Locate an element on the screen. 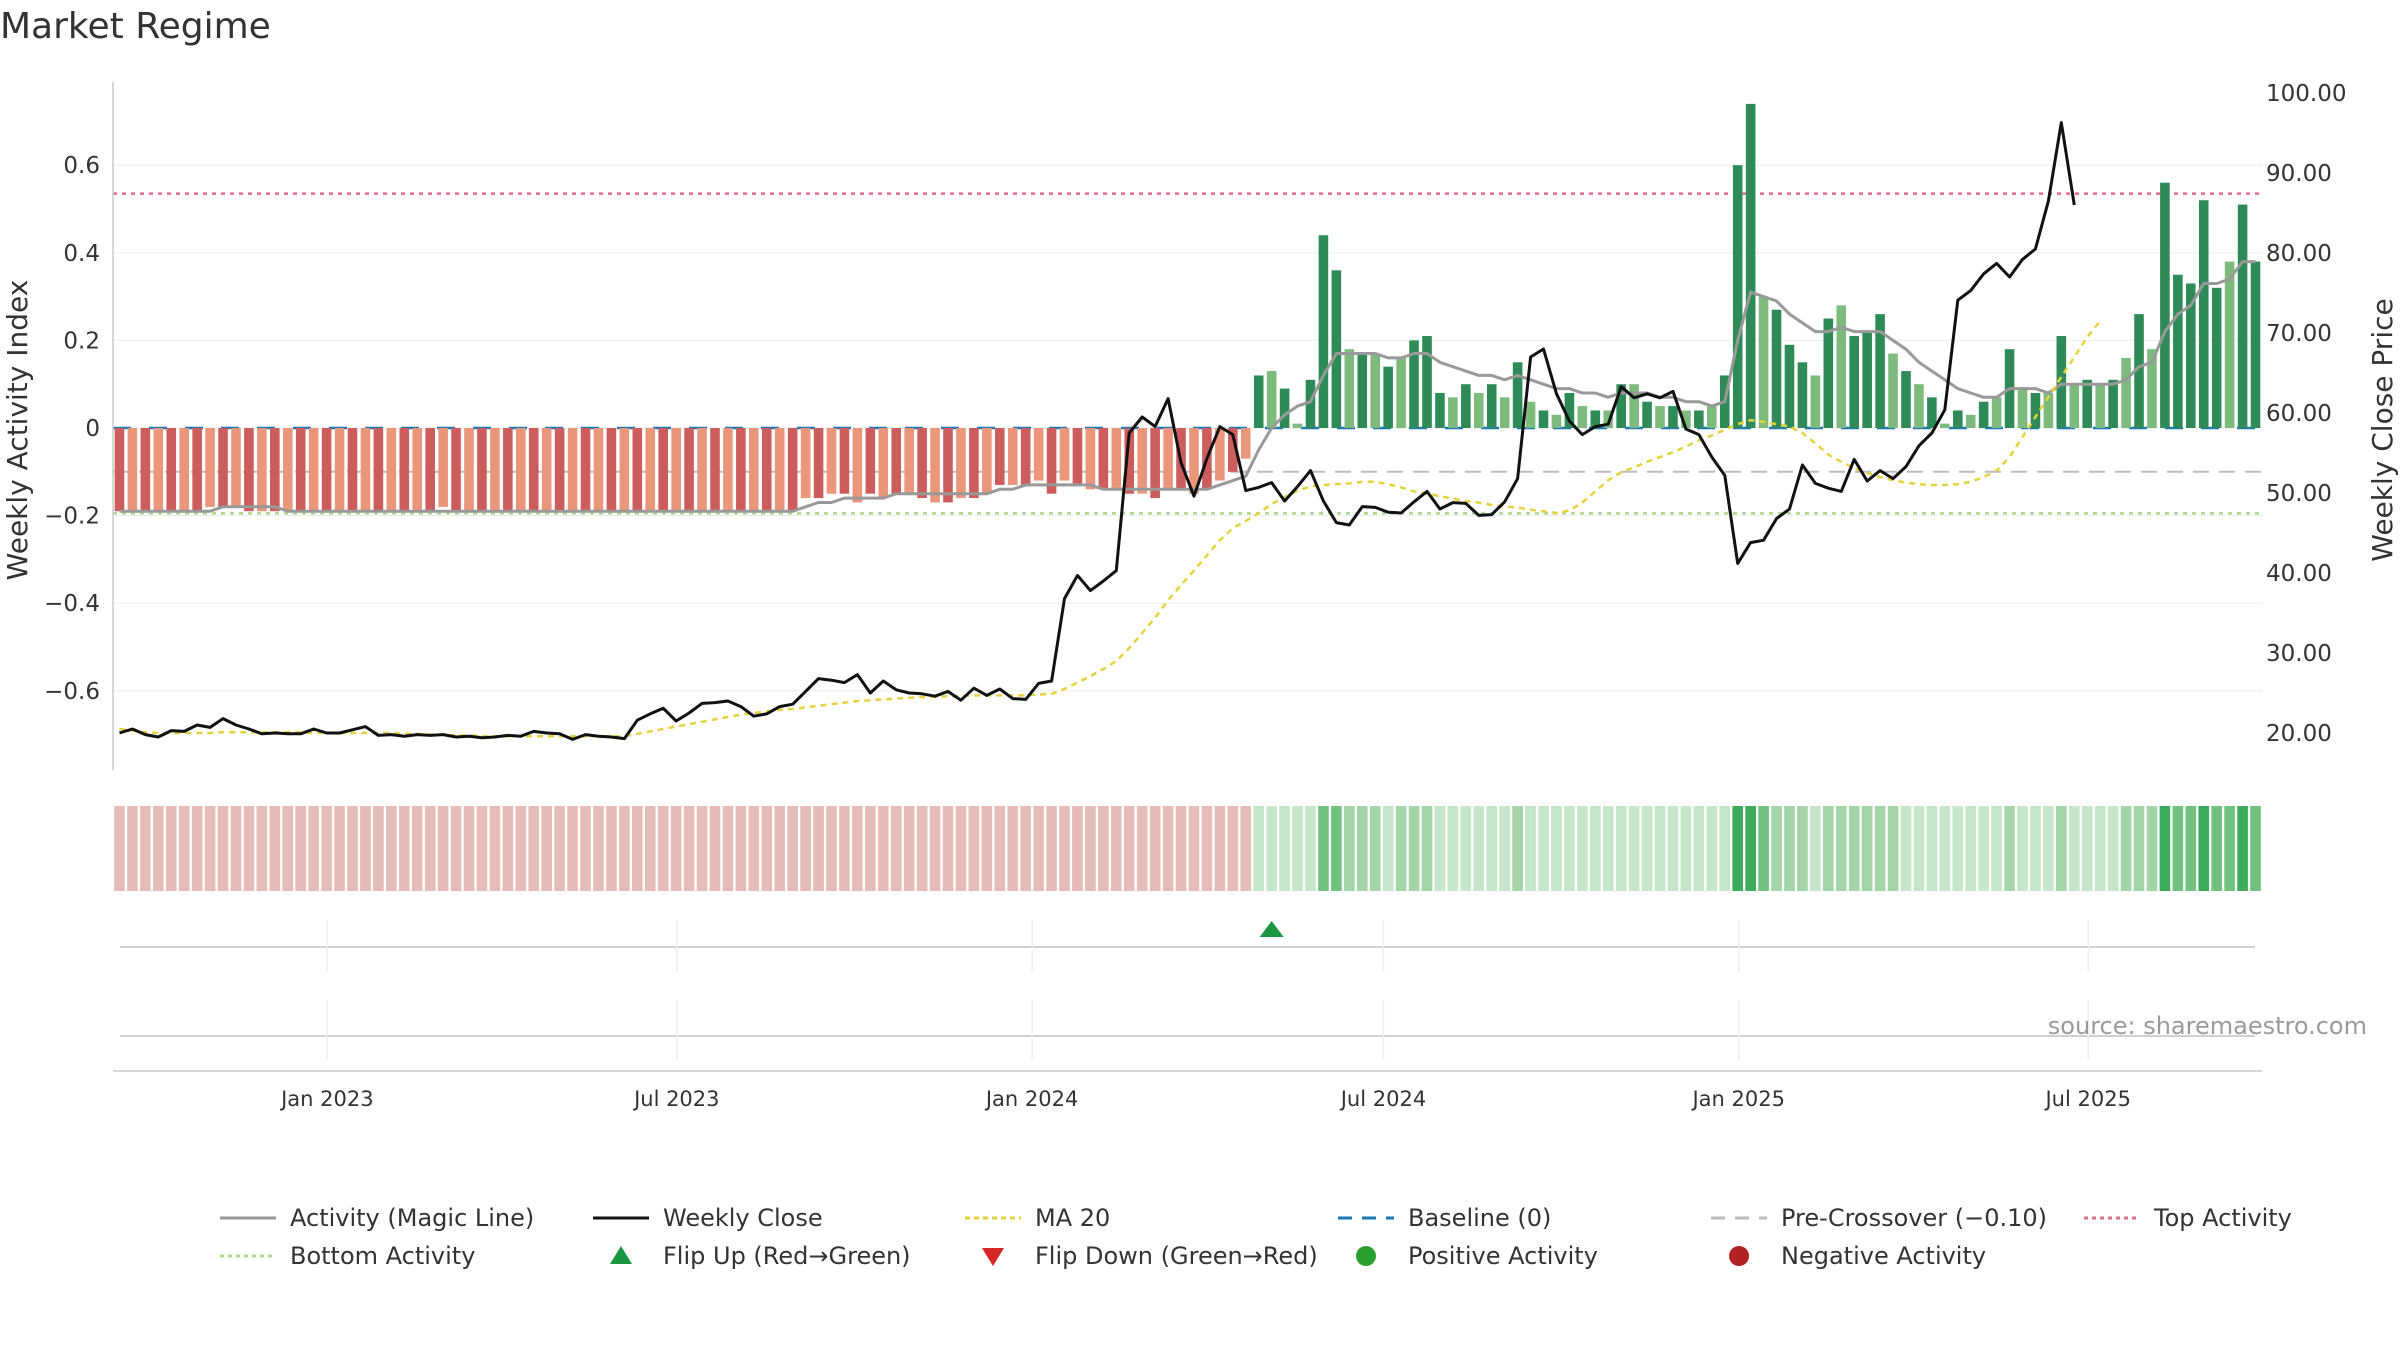  legend-label: Bottom Activity is located at coordinates (382, 1256).